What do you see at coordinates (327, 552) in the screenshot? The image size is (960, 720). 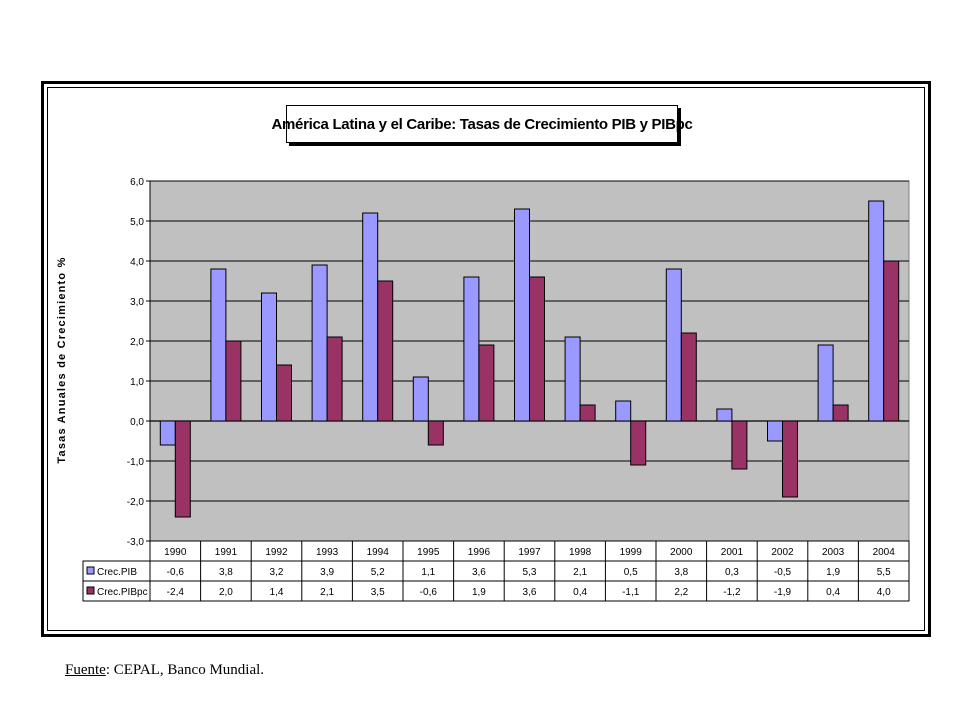 I see `x-tick-label: 1993` at bounding box center [327, 552].